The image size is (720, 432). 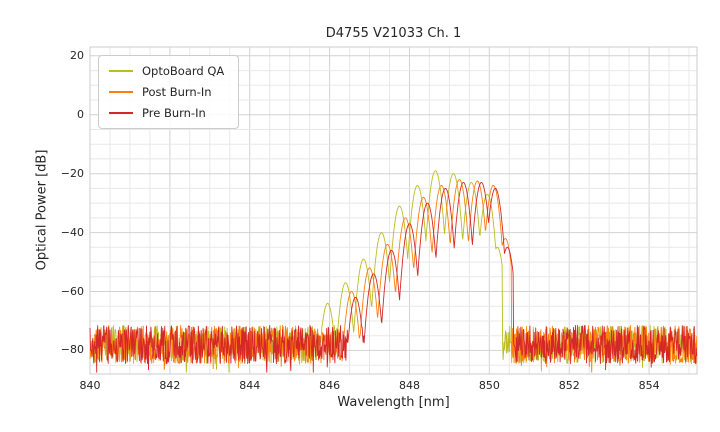 What do you see at coordinates (409, 385) in the screenshot?
I see `x-tick-label: 848` at bounding box center [409, 385].